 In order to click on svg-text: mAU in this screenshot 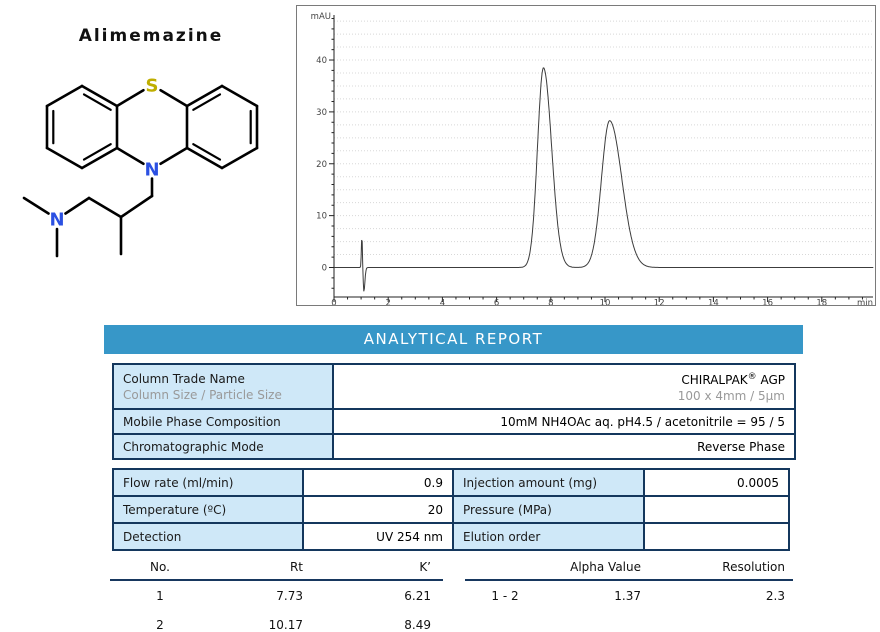, I will do `click(321, 17)`.